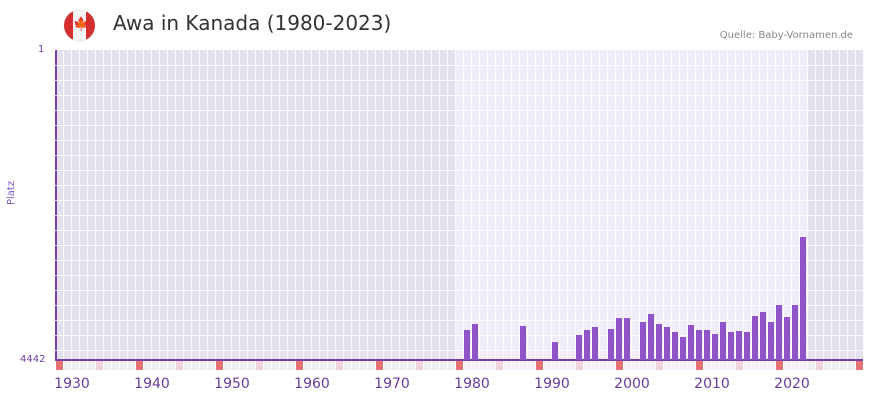  What do you see at coordinates (723, 340) in the screenshot?
I see `bar-2013` at bounding box center [723, 340].